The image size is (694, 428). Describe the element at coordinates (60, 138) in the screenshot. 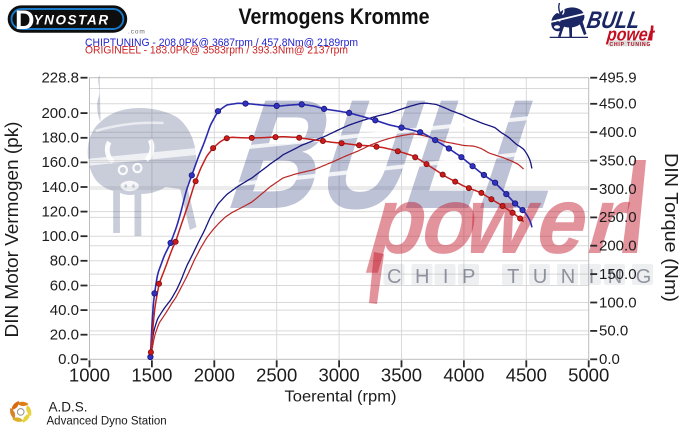

I see `svg-text: 180.0` at that location.